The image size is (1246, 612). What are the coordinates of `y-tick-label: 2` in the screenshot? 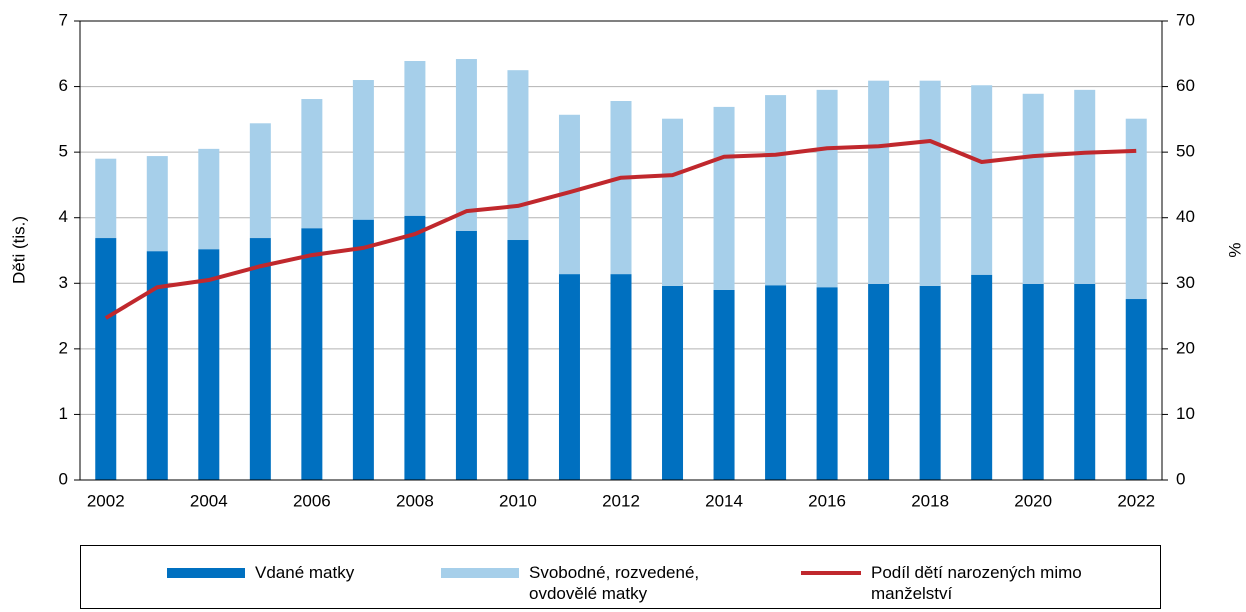 It's located at (63, 347).